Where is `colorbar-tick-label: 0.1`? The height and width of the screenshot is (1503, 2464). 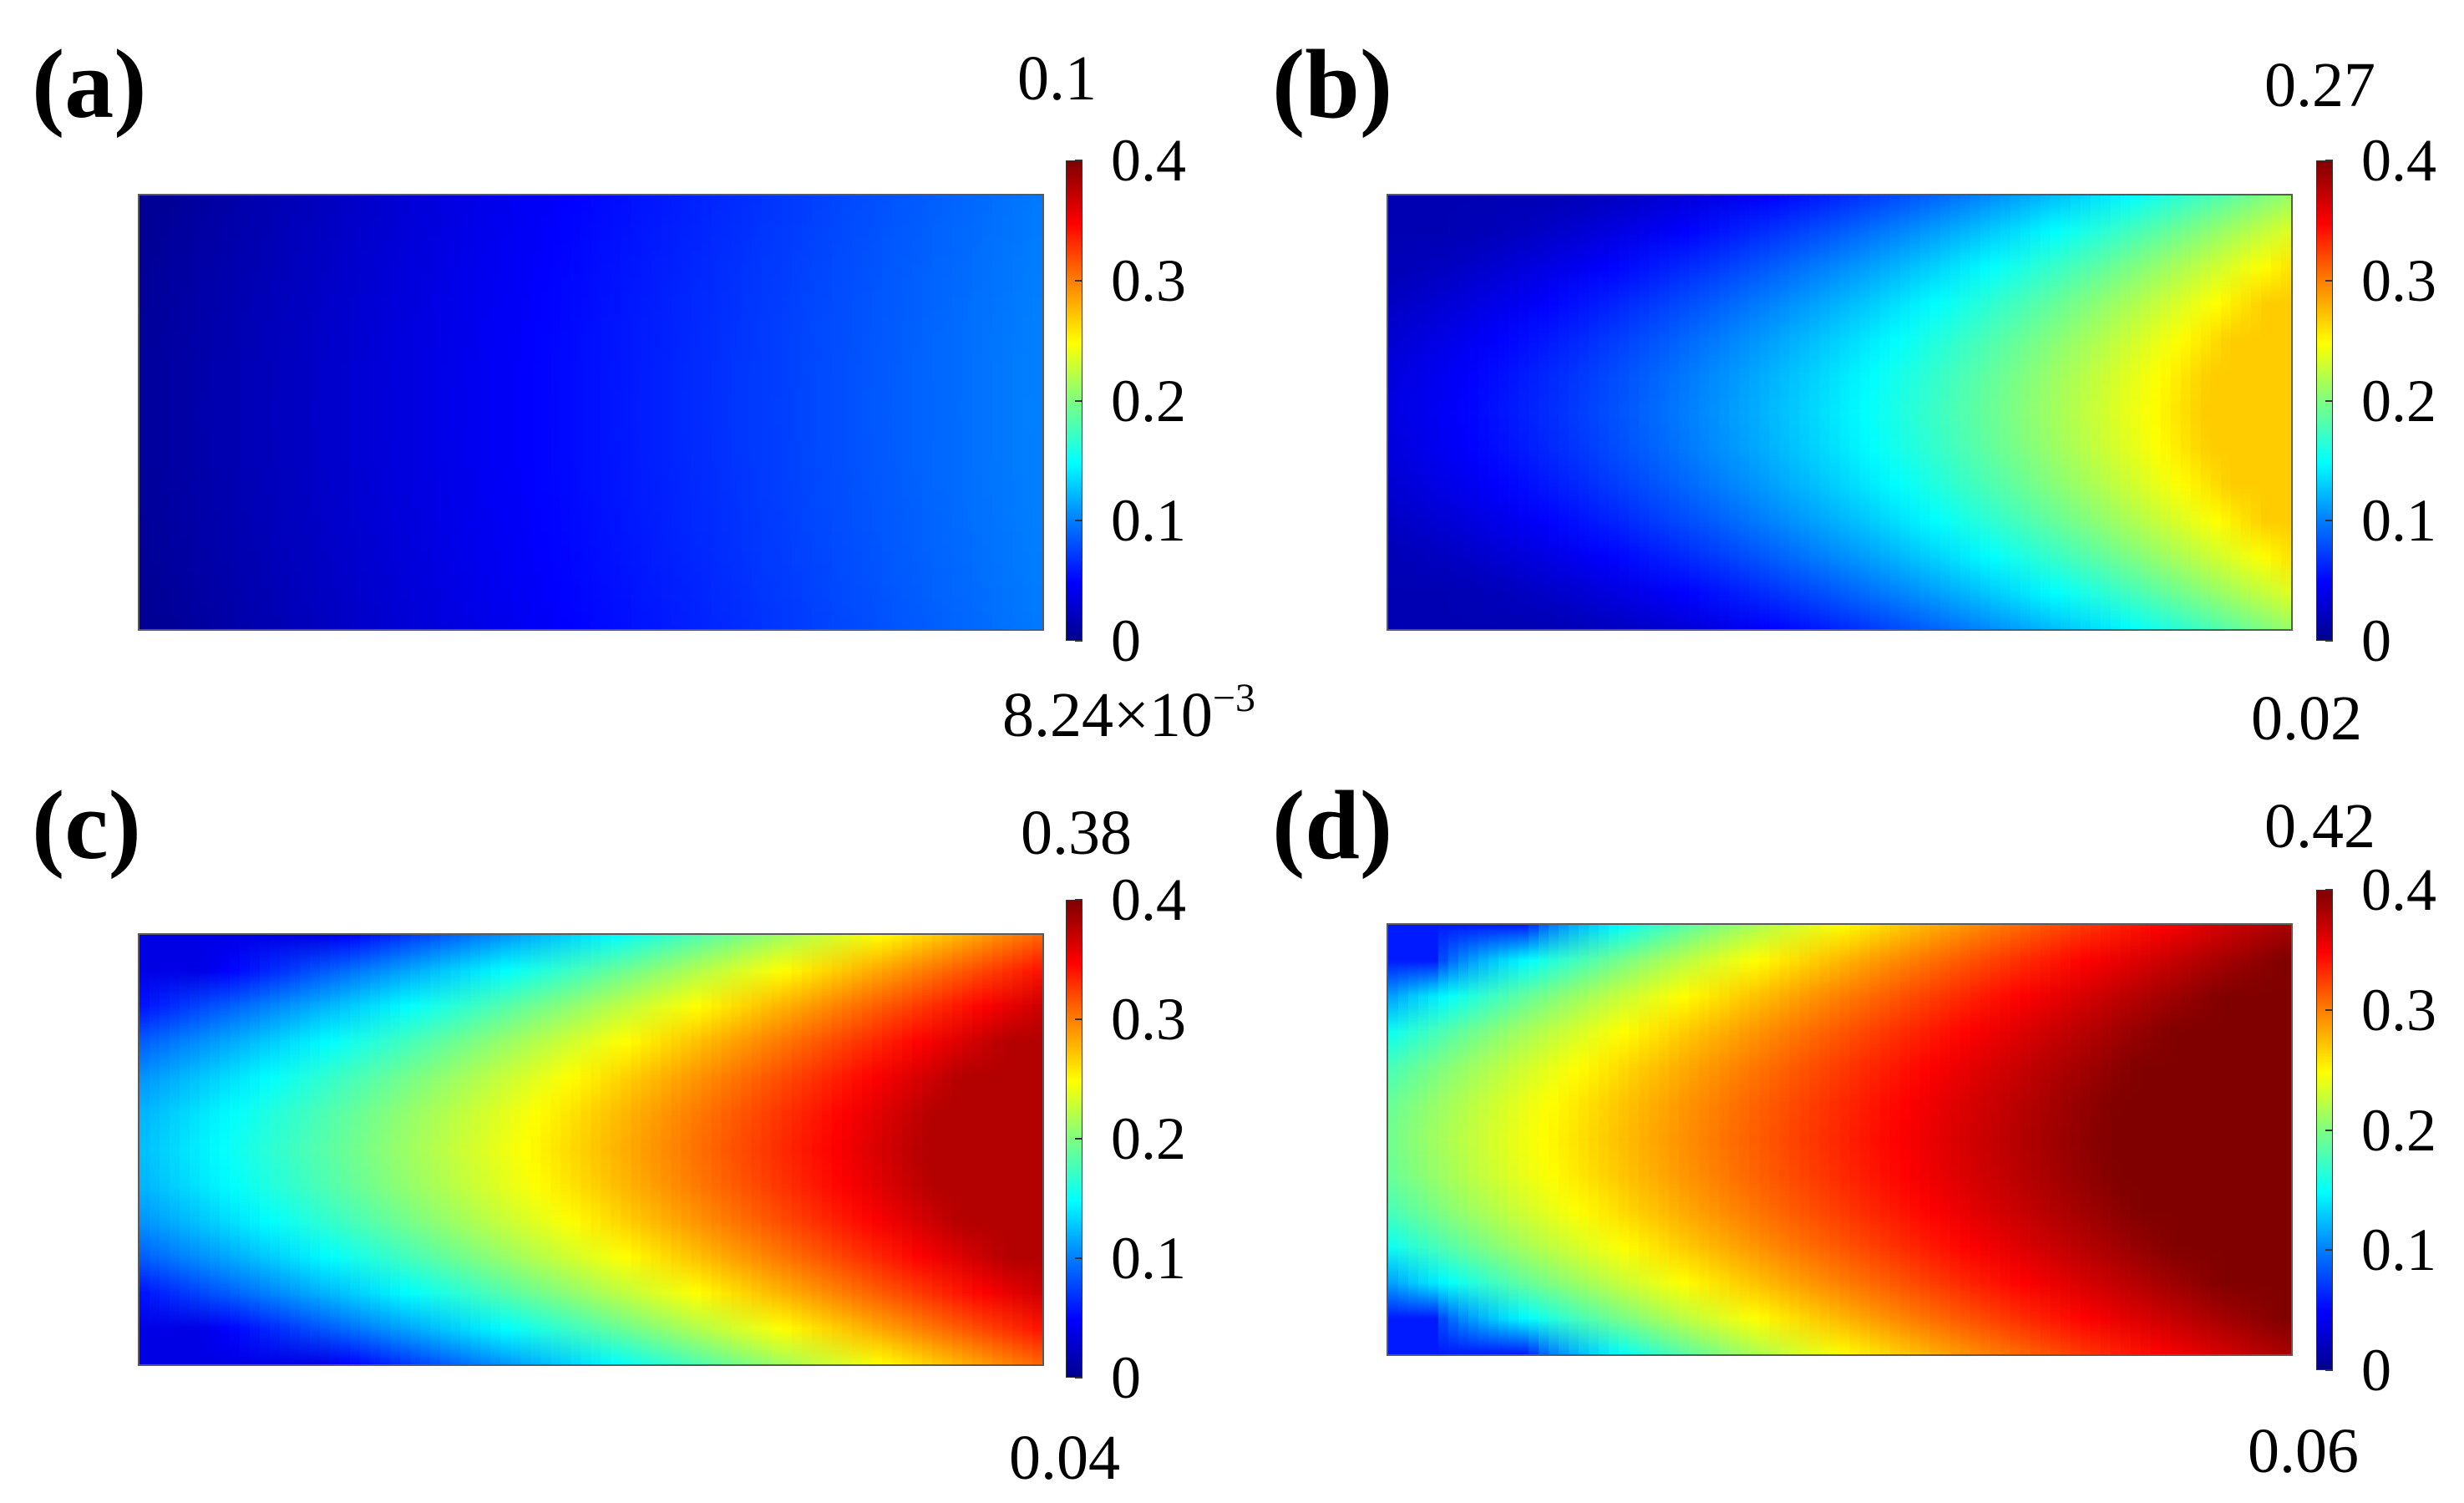
colorbar-tick-label: 0.1 is located at coordinates (1149, 521).